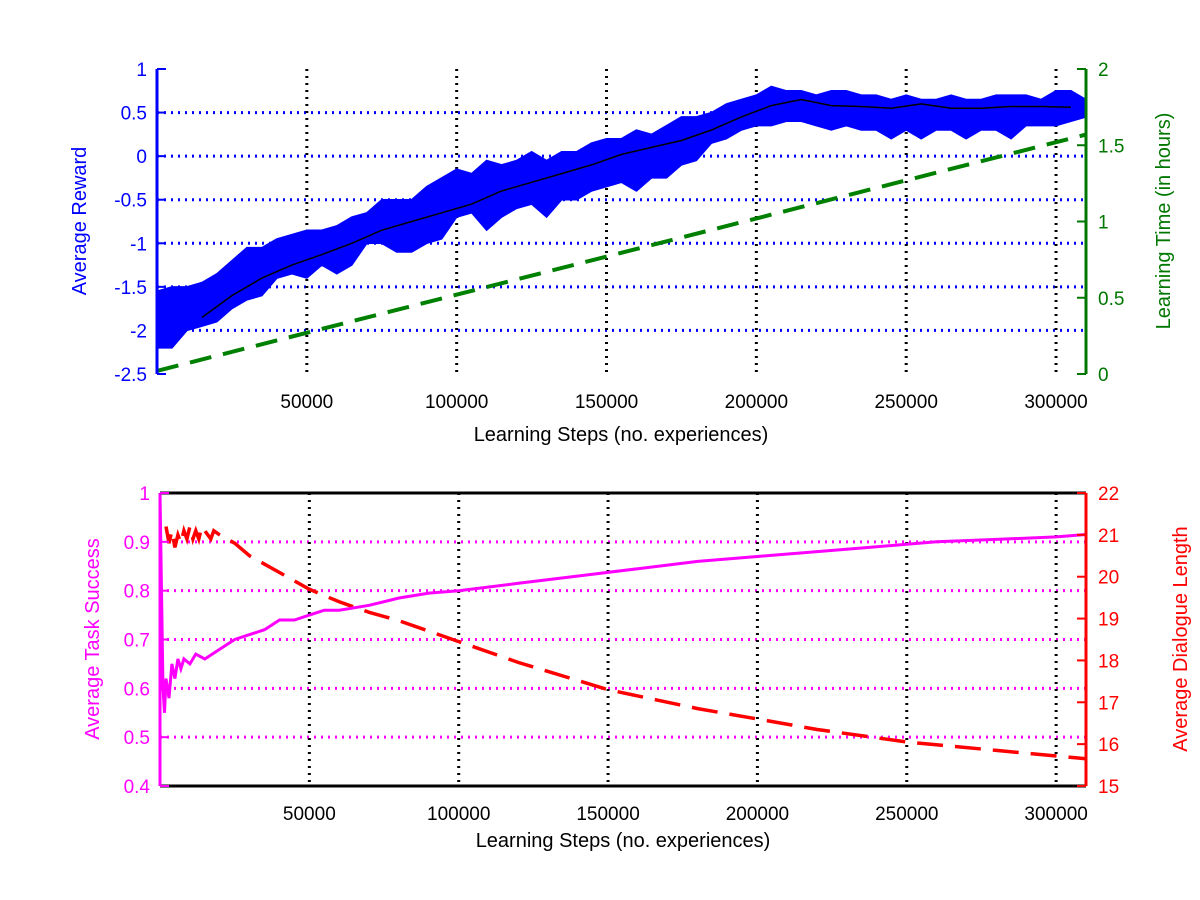 This screenshot has width=1200, height=900. What do you see at coordinates (140, 223) in the screenshot?
I see `reward-y-tick-labels: -2.5 -2 -1.5 -1 -0.5 0 0.5 1` at bounding box center [140, 223].